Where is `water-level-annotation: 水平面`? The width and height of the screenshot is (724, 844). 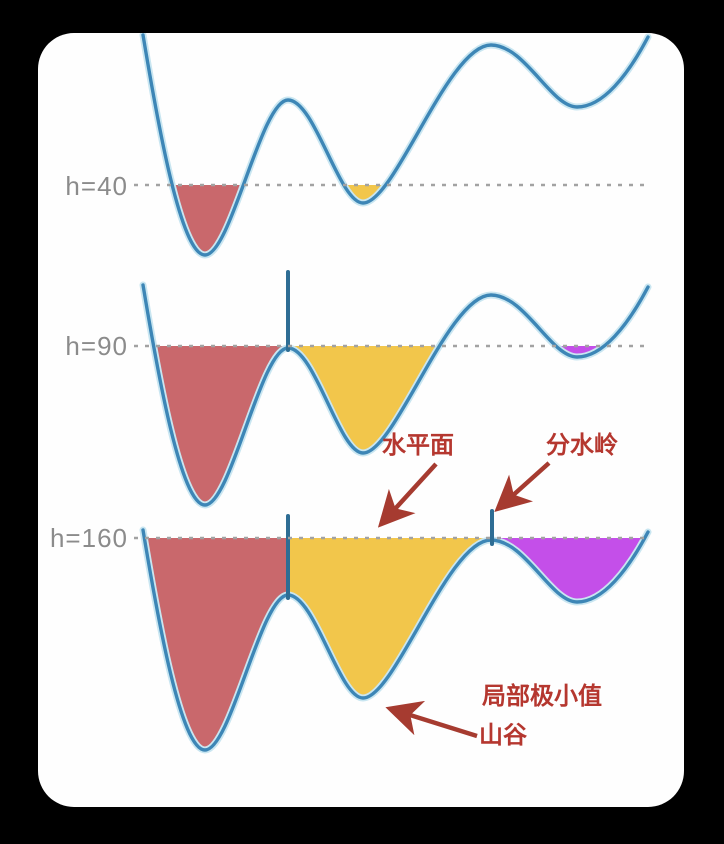 water-level-annotation: 水平面 is located at coordinates (418, 445).